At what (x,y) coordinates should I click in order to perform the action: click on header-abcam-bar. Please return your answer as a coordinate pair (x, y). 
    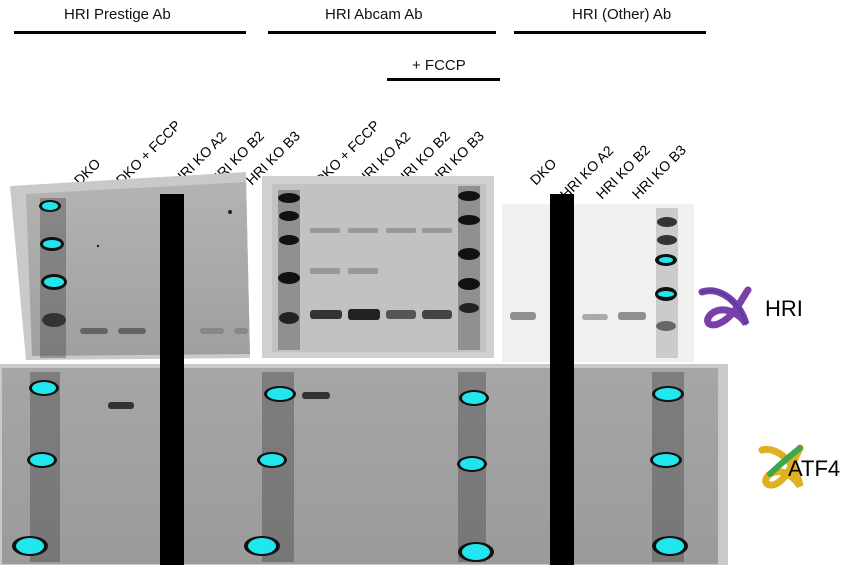
    Looking at the image, I should click on (382, 32).